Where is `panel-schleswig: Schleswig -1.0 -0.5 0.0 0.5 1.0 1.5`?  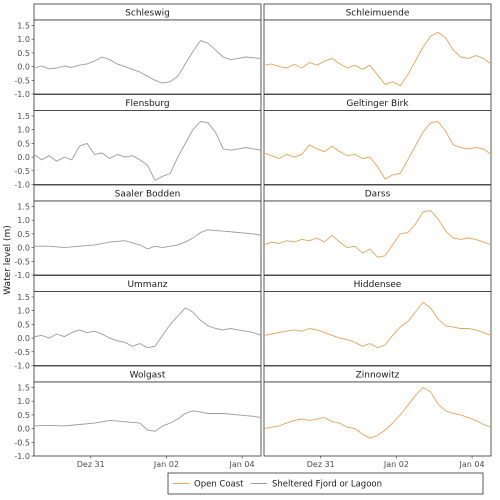
panel-schleswig: Schleswig -1.0 -0.5 0.0 0.5 1.0 1.5 is located at coordinates (138, 51).